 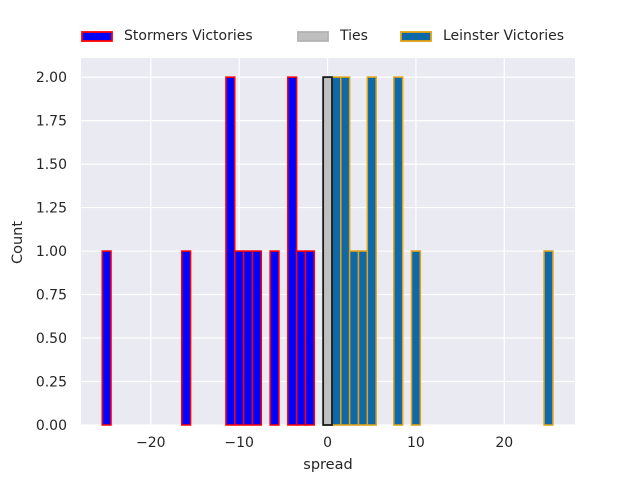 I want to click on y-tick-label: 1.25, so click(x=51, y=209).